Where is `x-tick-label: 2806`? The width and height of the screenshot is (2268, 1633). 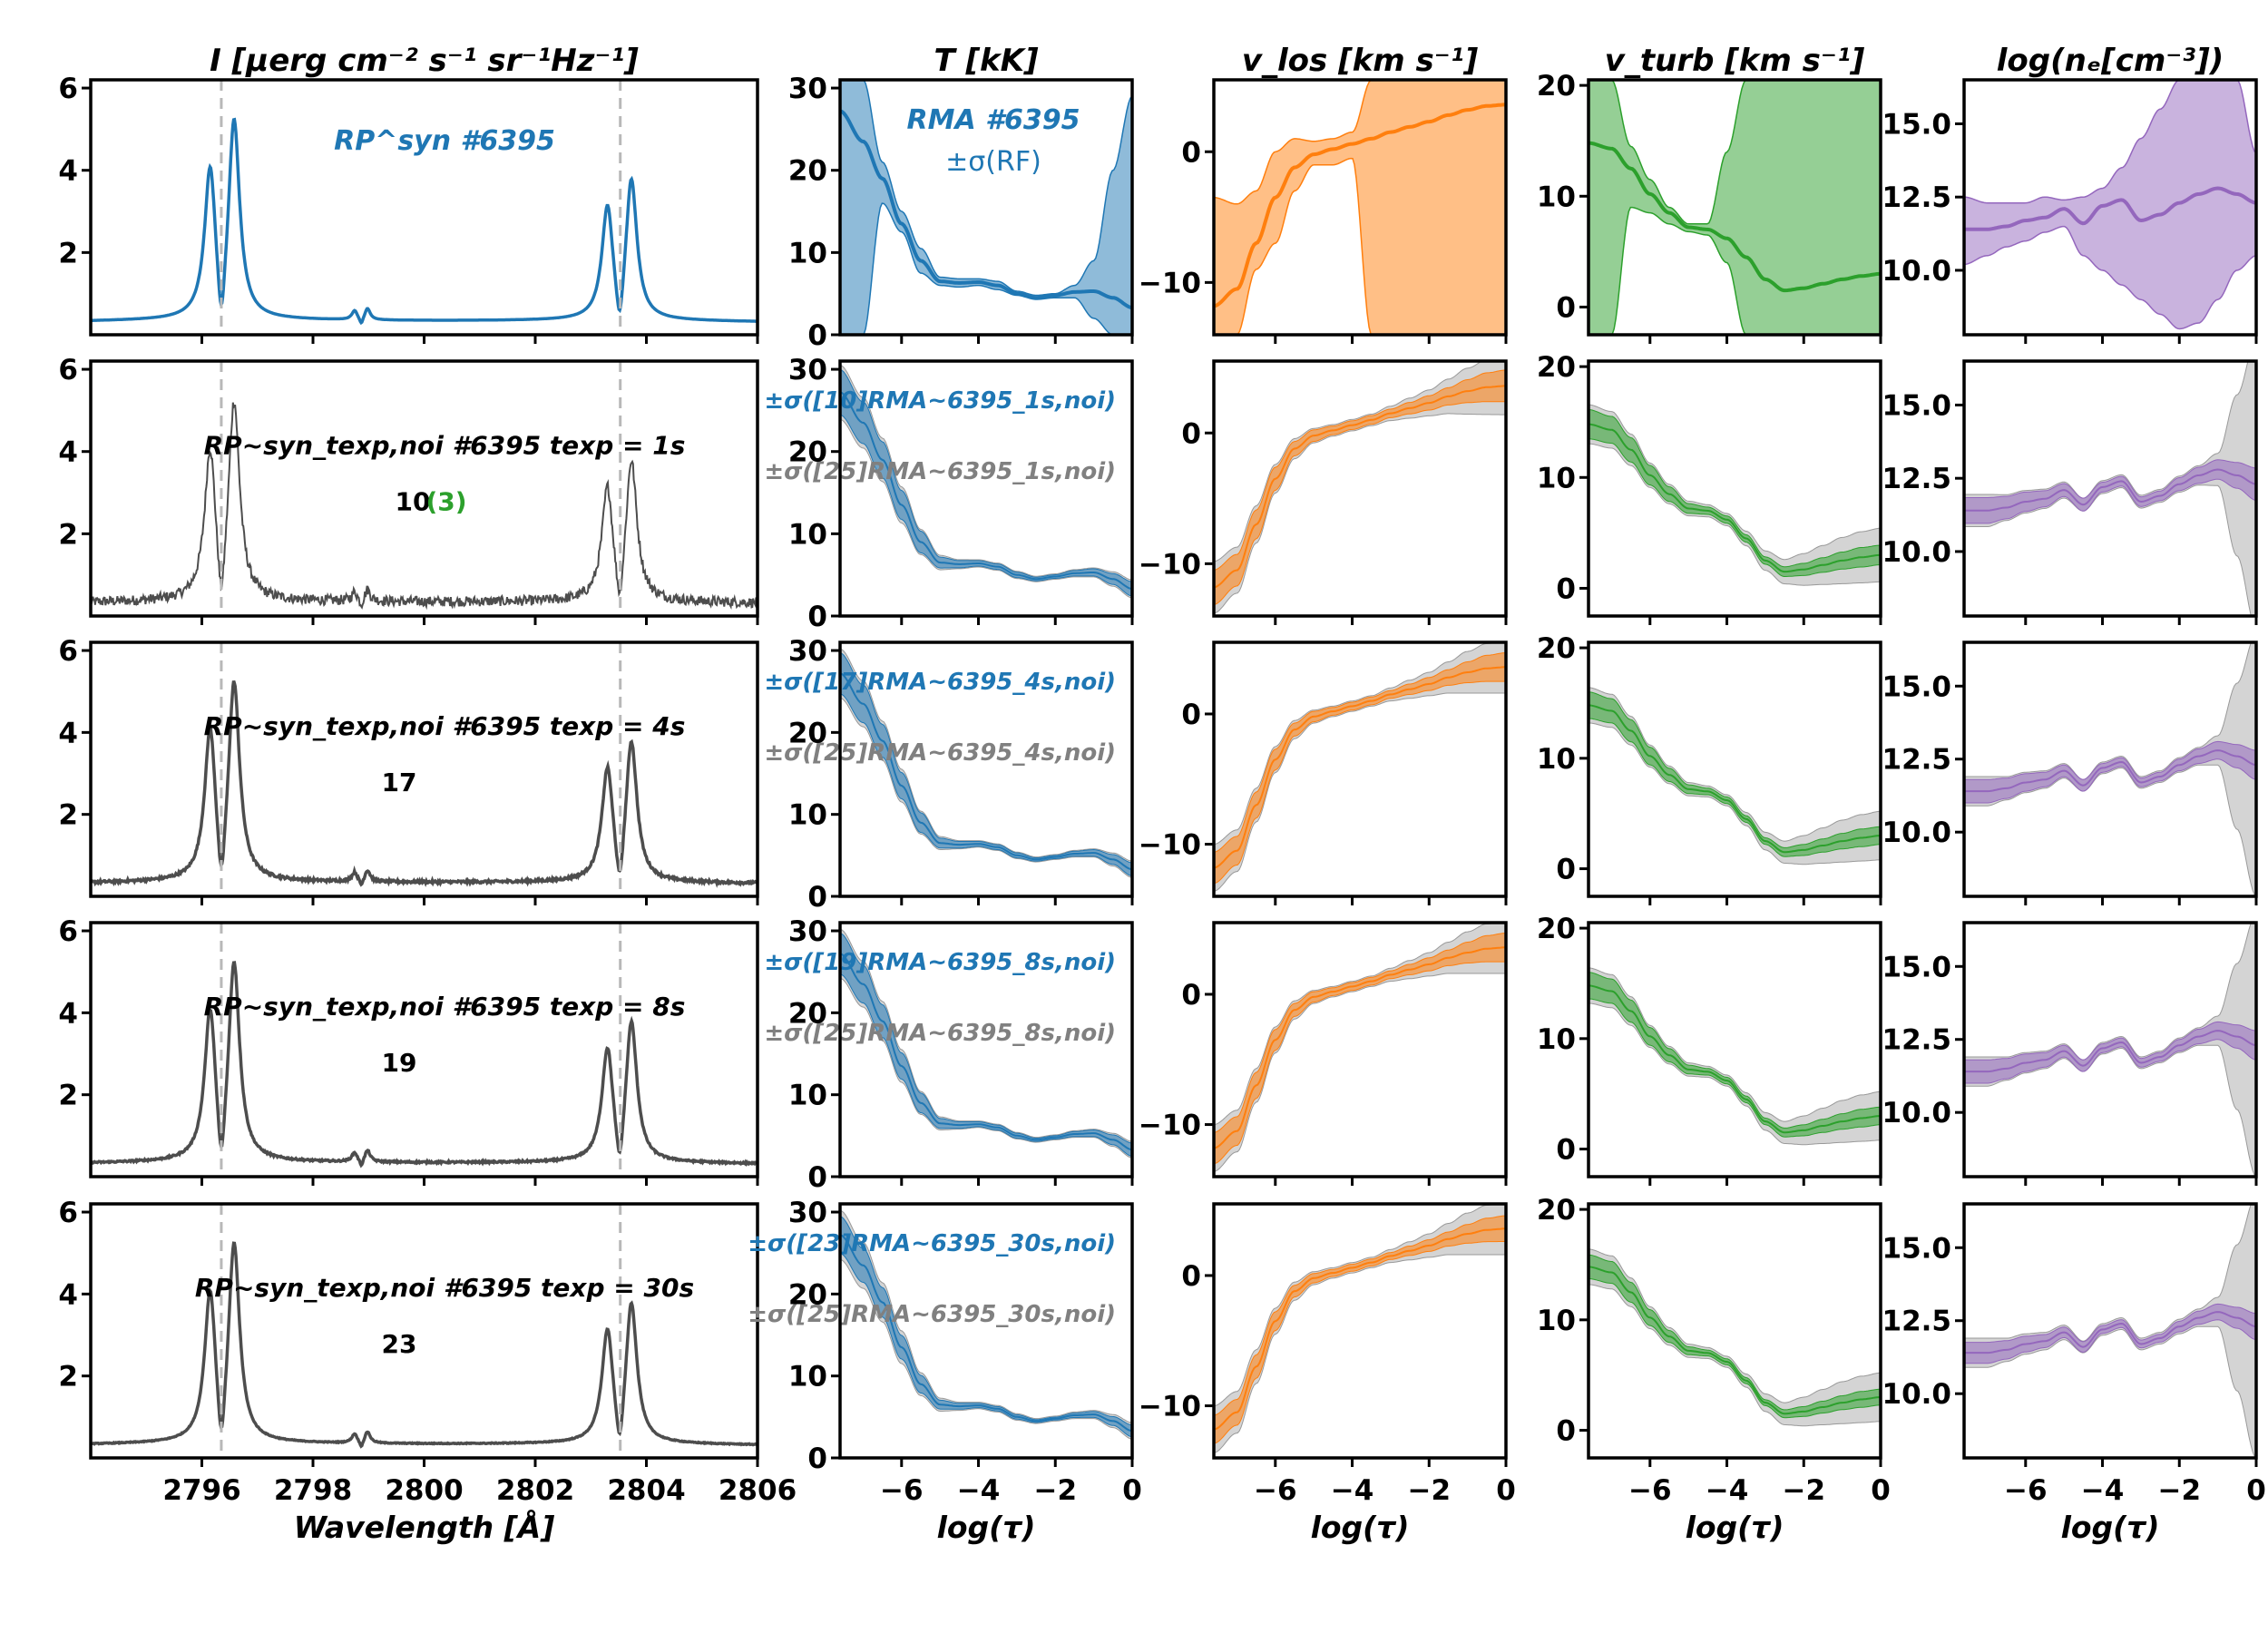
x-tick-label: 2806 is located at coordinates (758, 1490).